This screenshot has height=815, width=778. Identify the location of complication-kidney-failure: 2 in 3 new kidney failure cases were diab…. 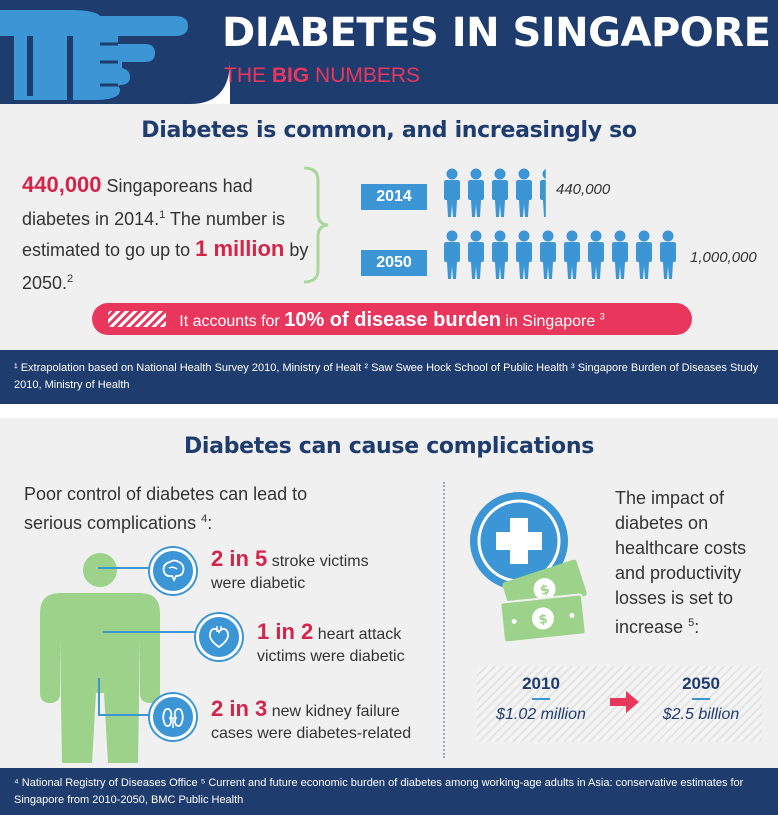
(311, 719).